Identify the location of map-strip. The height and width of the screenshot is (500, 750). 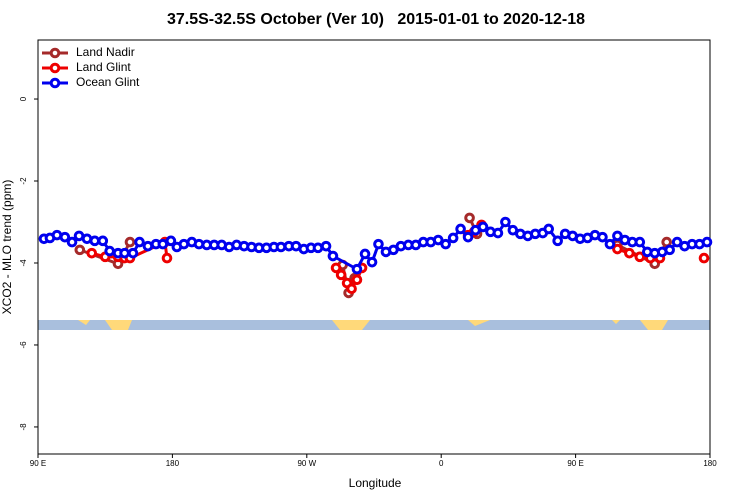
(374, 325).